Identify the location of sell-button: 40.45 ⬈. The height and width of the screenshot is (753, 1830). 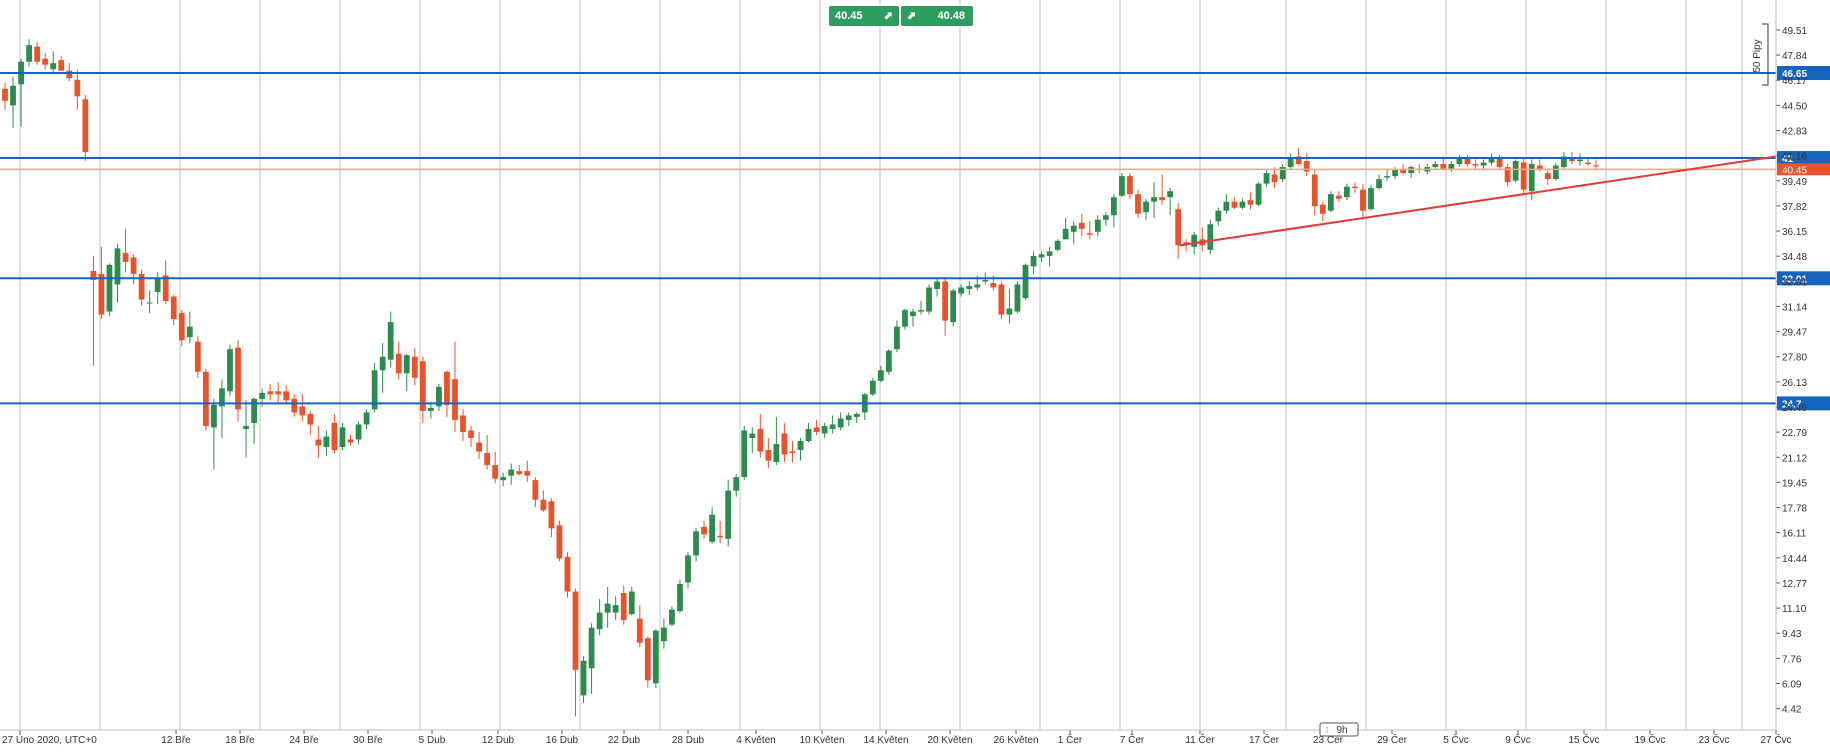
(864, 16).